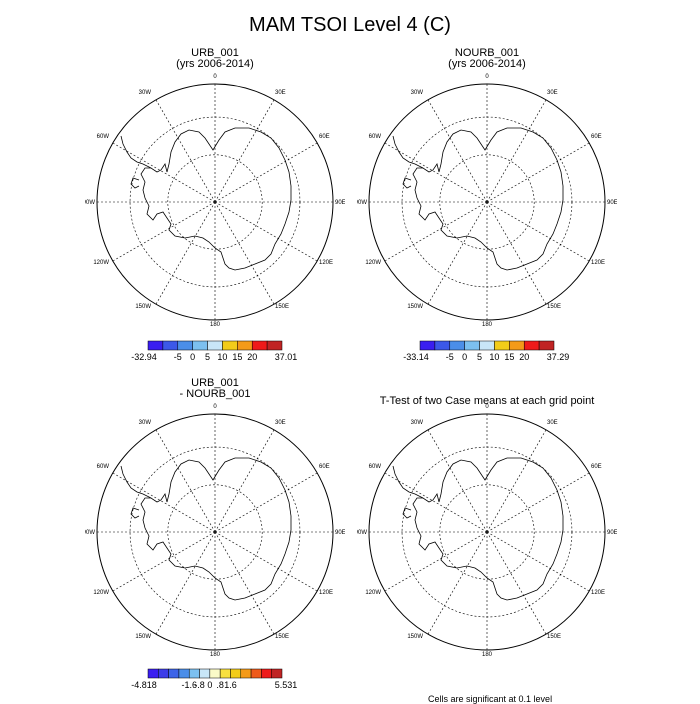  What do you see at coordinates (215, 53) in the screenshot?
I see `panel-title-line1: URB_001` at bounding box center [215, 53].